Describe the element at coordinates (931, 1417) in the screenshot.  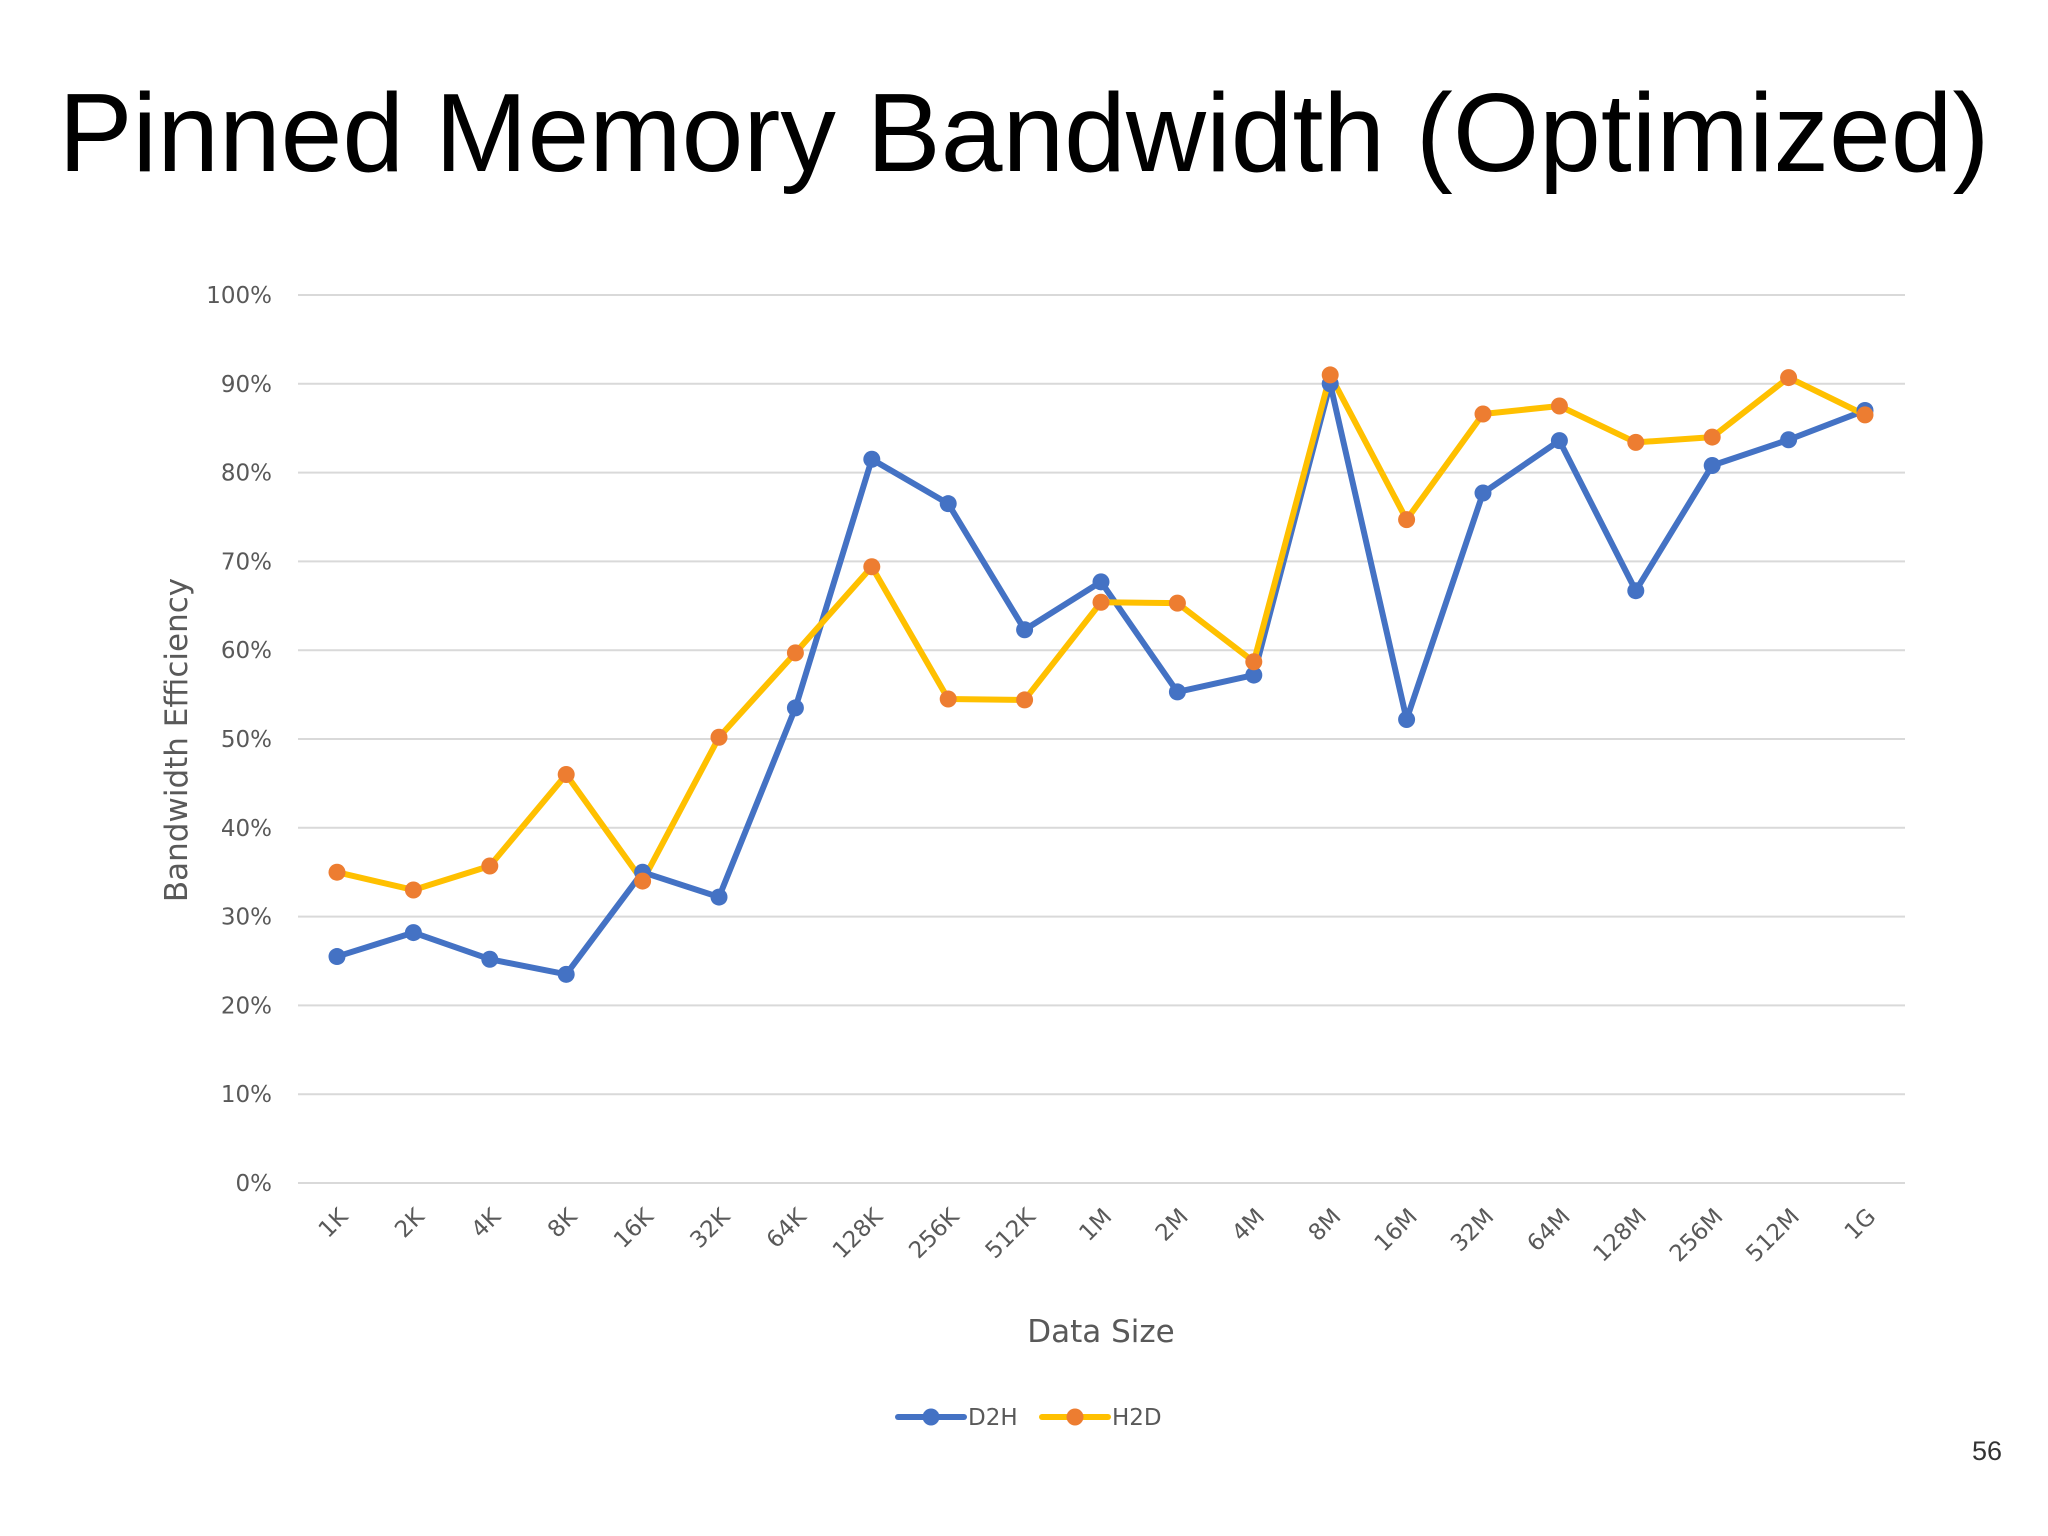
I see `legend-marker-d2h` at that location.